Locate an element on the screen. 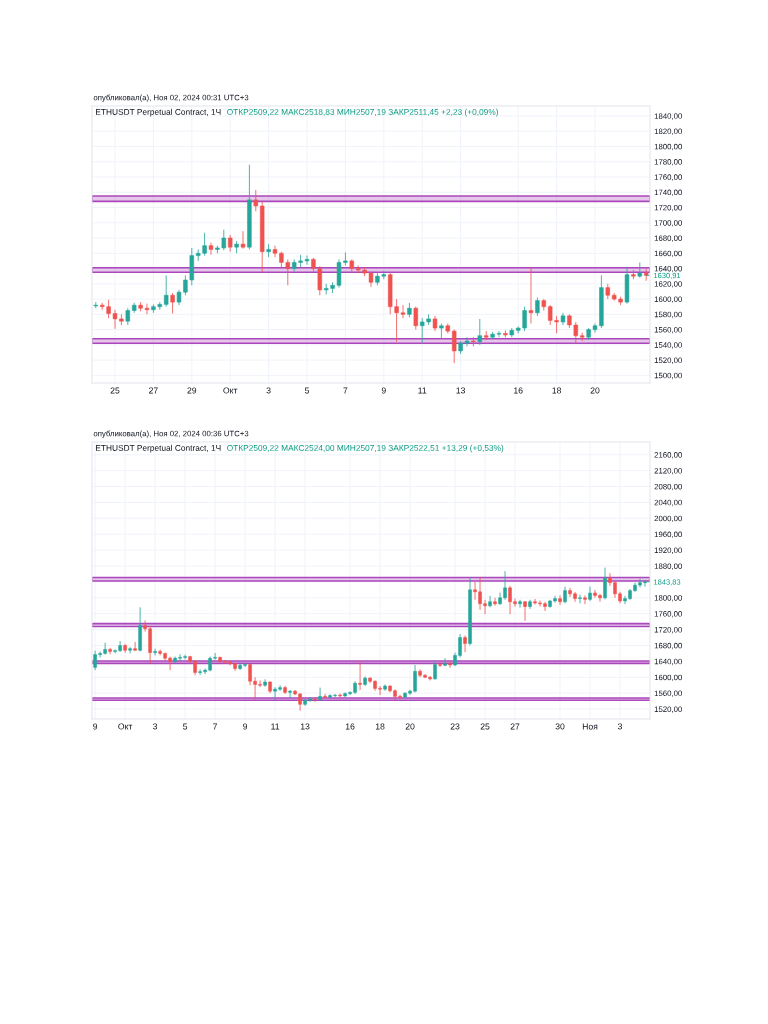  x-tick-label: 30 is located at coordinates (560, 726).